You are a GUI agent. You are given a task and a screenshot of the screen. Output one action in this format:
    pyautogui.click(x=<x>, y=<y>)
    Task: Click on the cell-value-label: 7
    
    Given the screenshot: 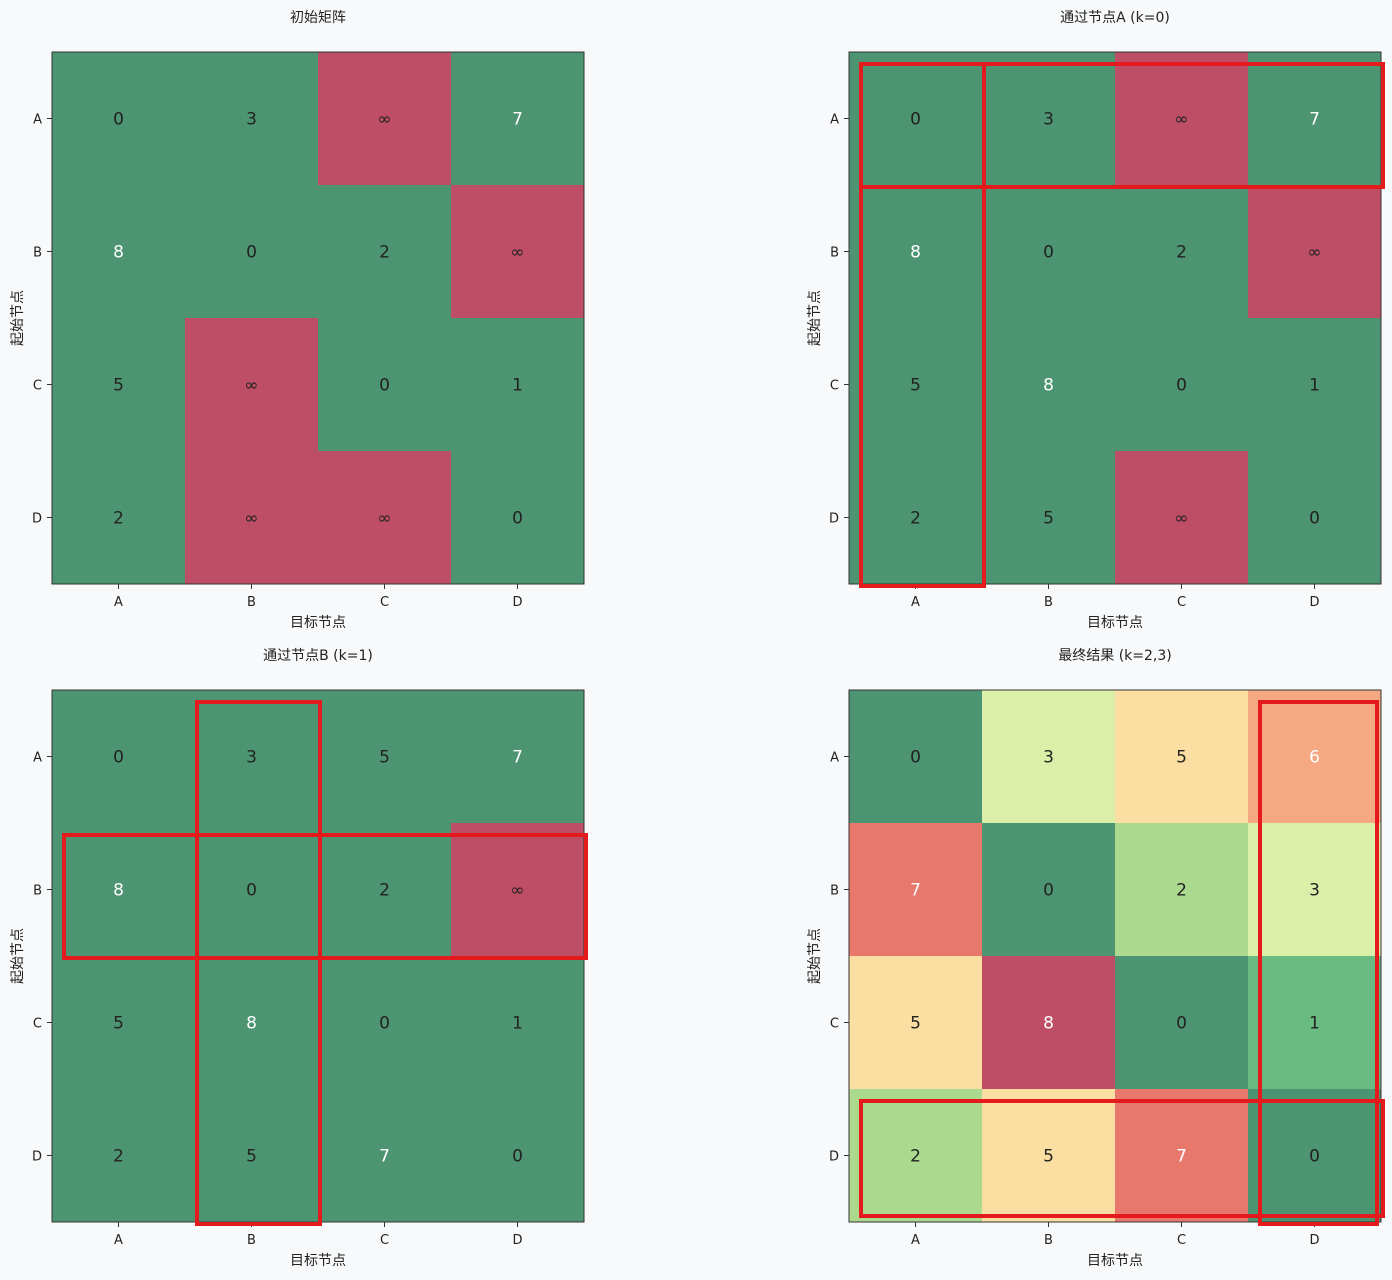 What is the action you would take?
    pyautogui.click(x=517, y=758)
    